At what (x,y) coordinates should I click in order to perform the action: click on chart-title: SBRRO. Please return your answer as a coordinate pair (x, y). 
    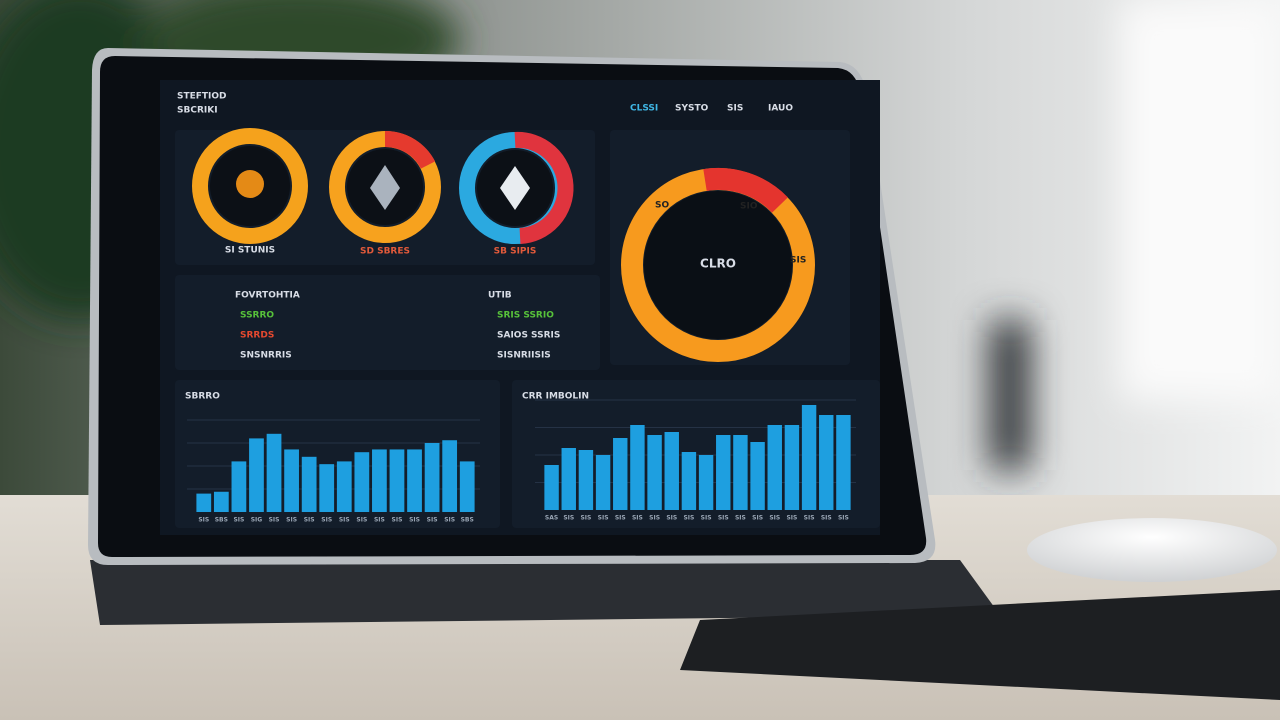
    Looking at the image, I should click on (202, 397).